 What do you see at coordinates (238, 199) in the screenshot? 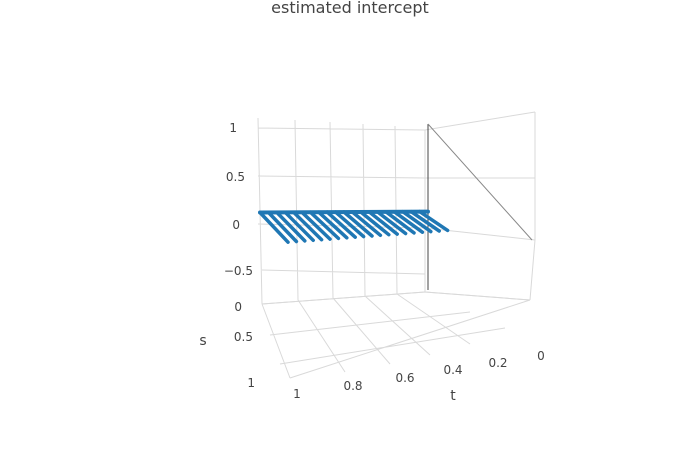
I see `z-axis-ticks: 1 0.5 0 −0.5` at bounding box center [238, 199].